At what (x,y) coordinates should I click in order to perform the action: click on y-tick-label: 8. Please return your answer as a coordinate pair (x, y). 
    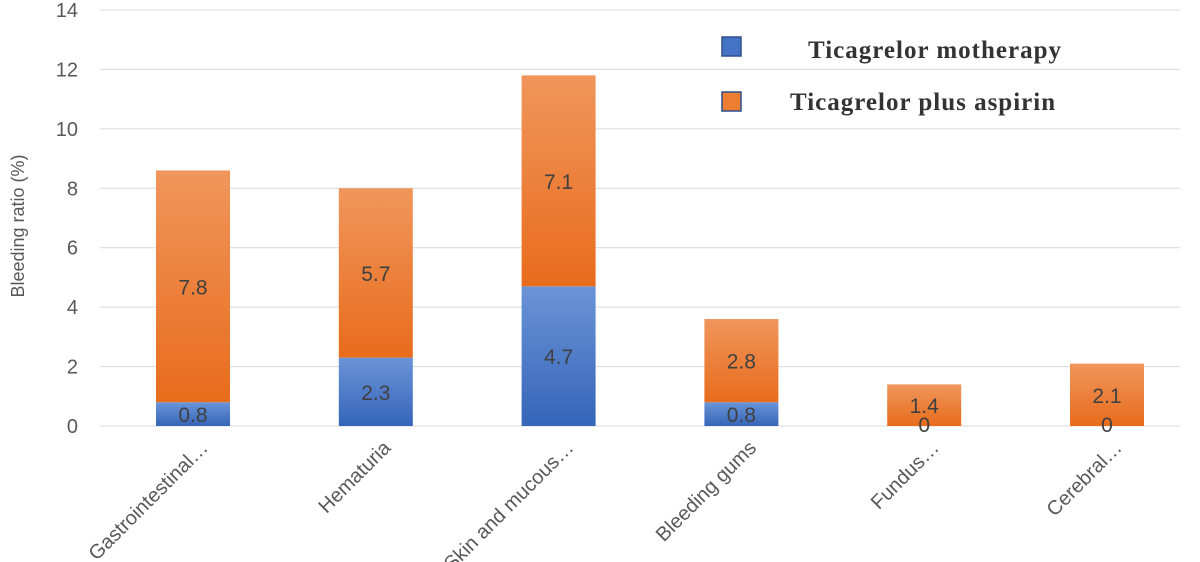
    Looking at the image, I should click on (72, 189).